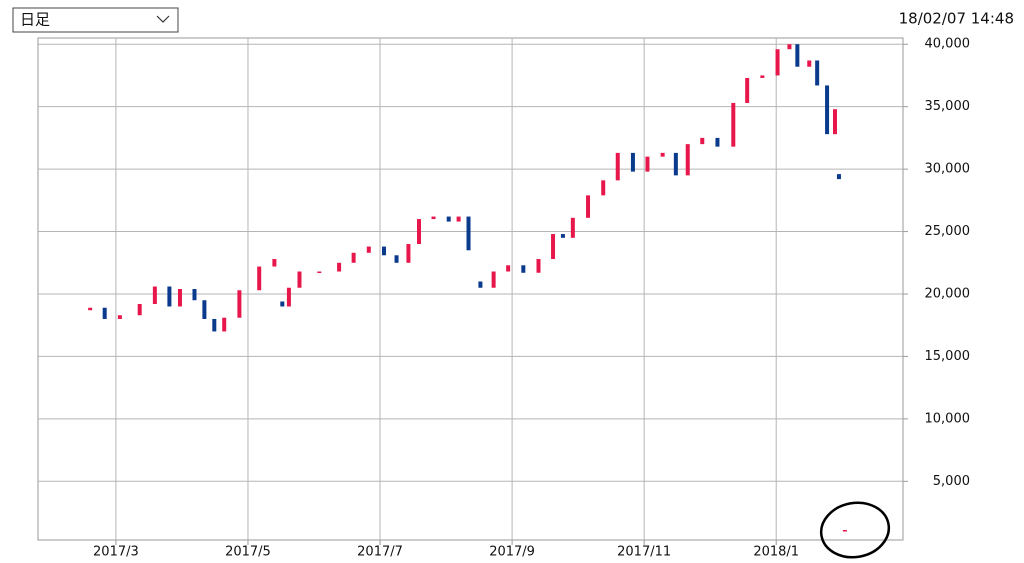 The height and width of the screenshot is (563, 1024). I want to click on x-tick-label: 2017/7, so click(380, 552).